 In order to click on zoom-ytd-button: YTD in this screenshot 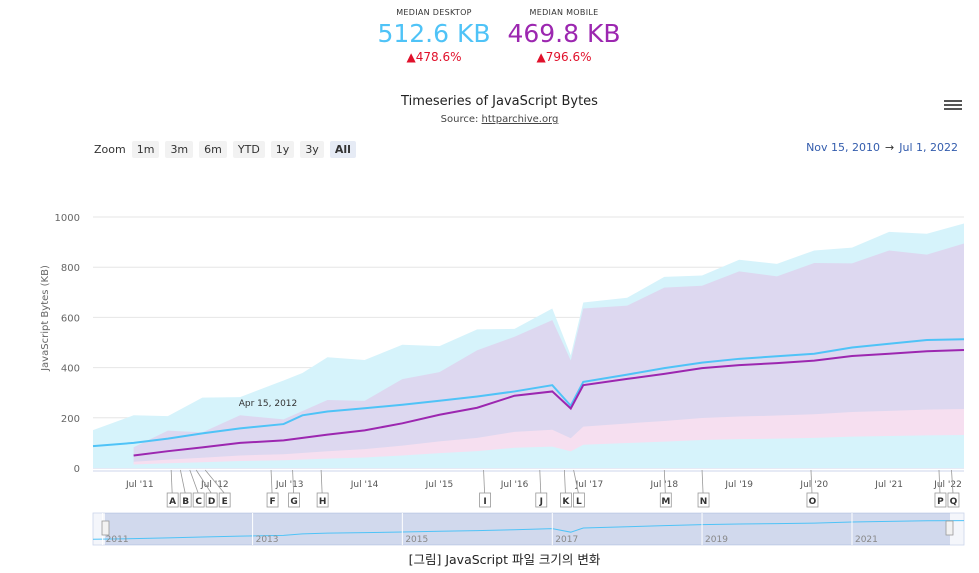, I will do `click(248, 149)`.